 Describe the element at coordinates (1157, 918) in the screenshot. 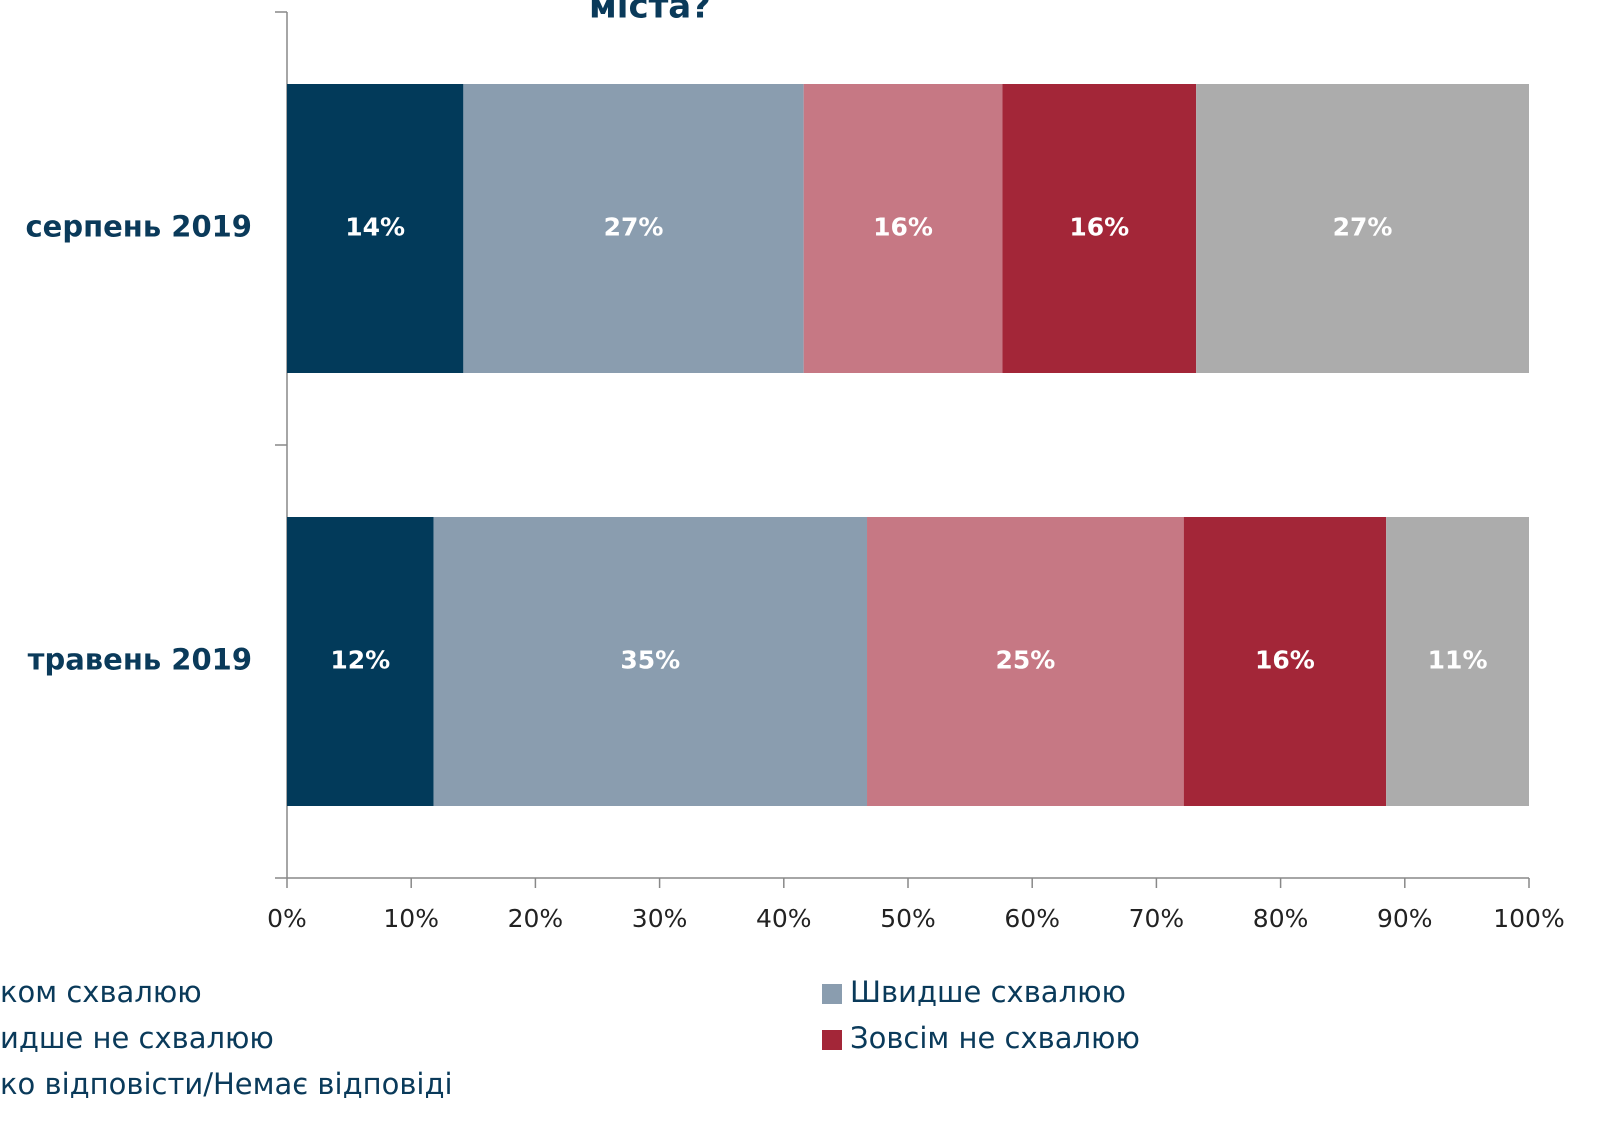

I see `x-tick-label: 70%` at that location.